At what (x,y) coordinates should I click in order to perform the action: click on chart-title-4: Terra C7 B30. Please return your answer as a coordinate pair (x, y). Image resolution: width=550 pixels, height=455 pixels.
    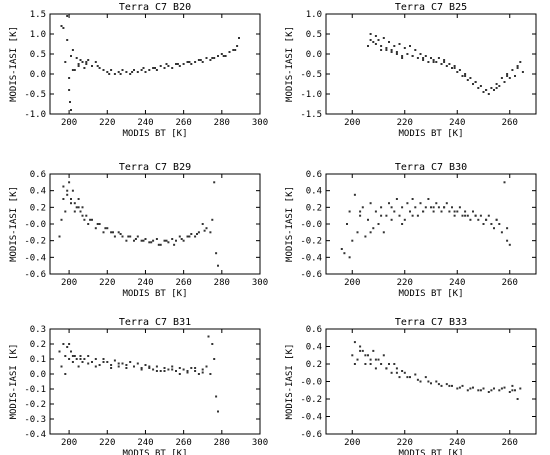
    Looking at the image, I should click on (431, 167).